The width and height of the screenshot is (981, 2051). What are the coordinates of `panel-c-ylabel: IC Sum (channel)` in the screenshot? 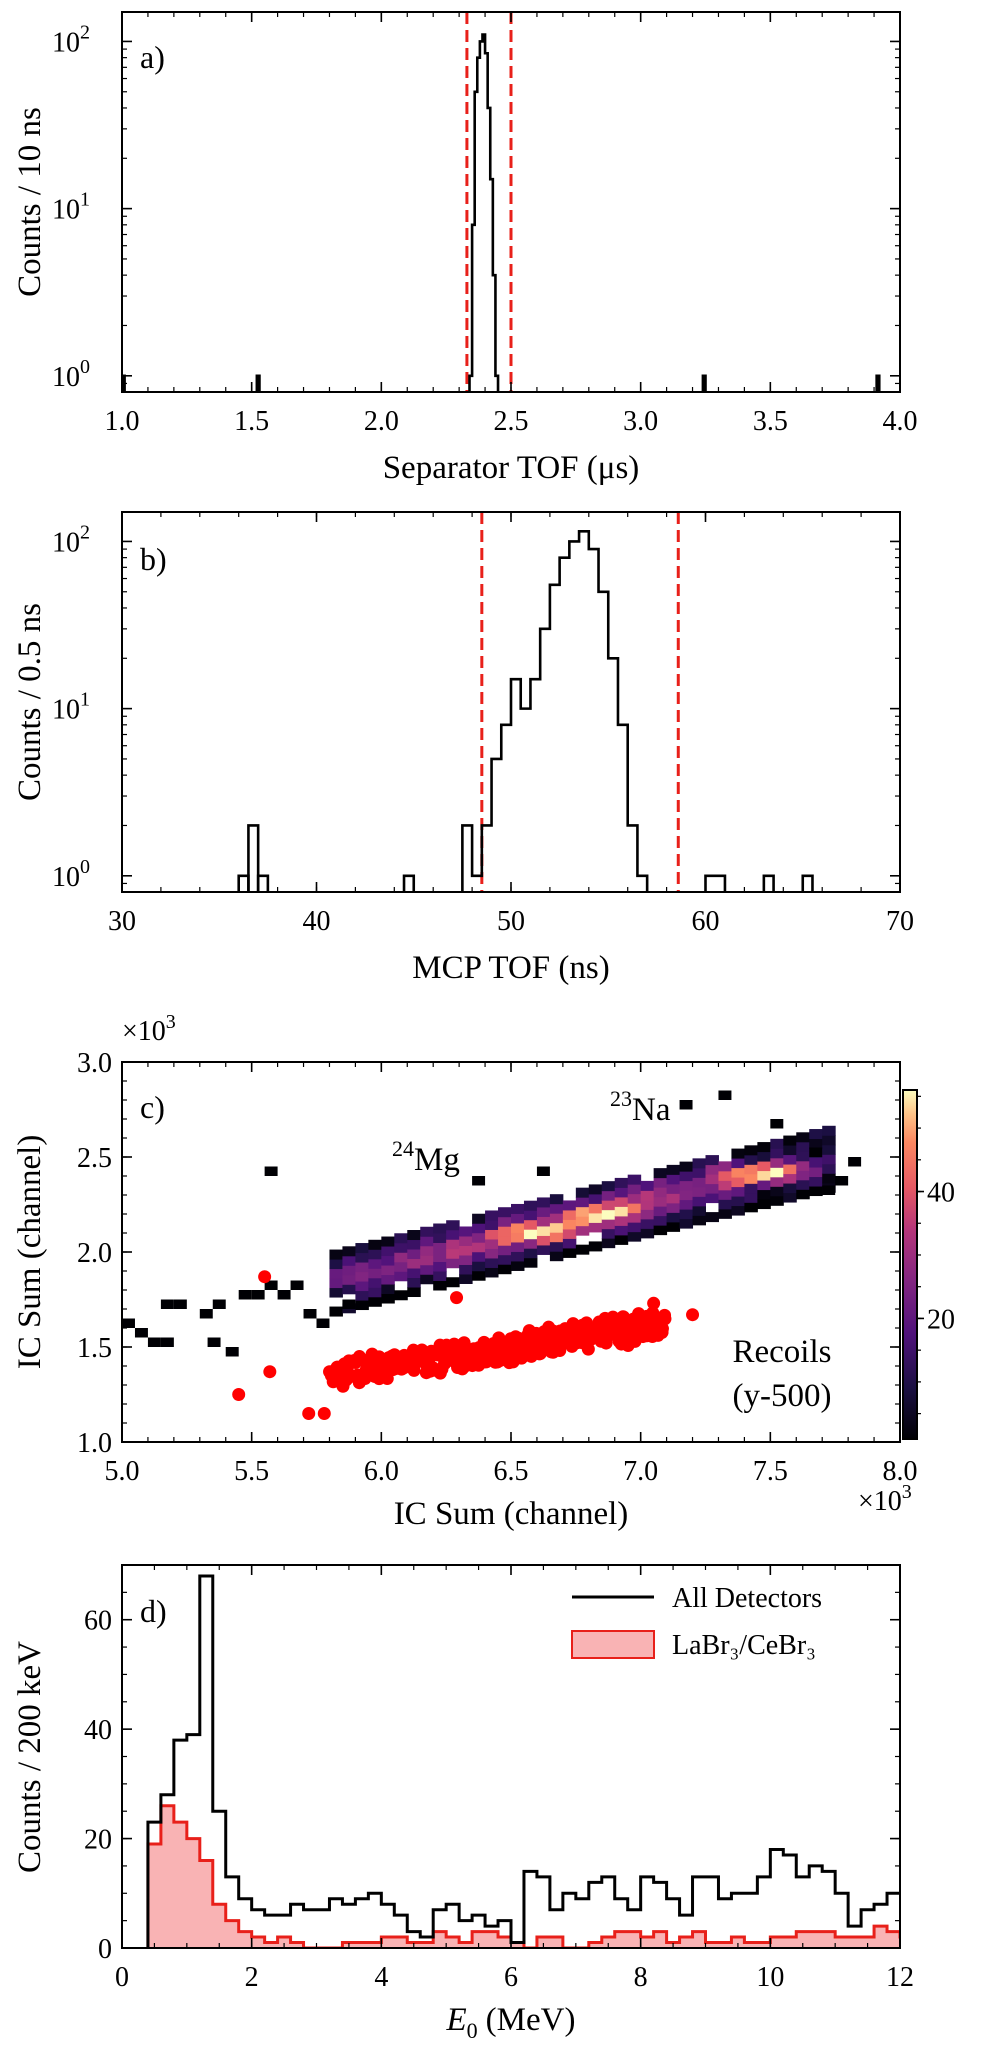 It's located at (30, 1252).